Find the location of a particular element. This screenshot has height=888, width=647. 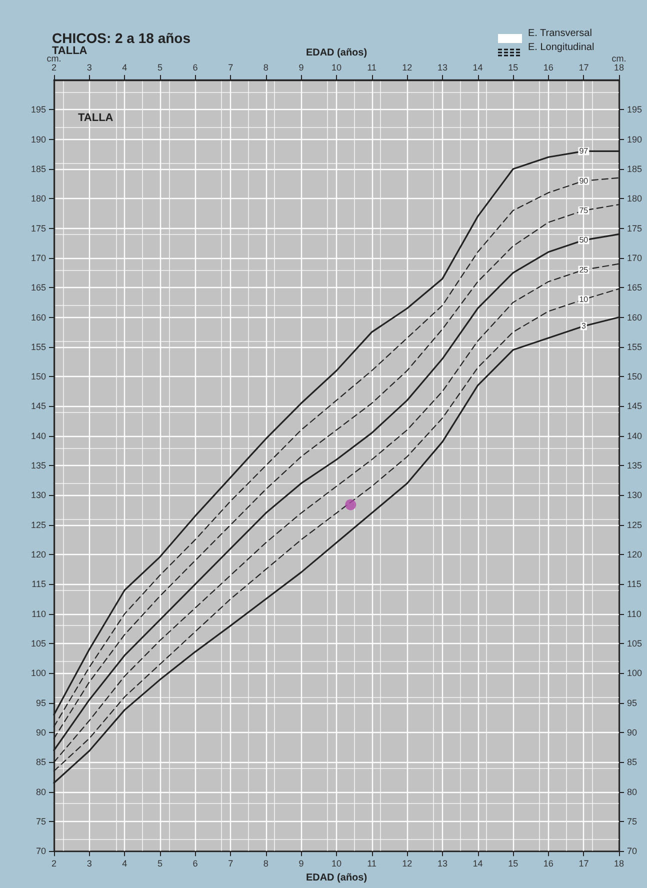

x-tick-label: 7 is located at coordinates (231, 863).